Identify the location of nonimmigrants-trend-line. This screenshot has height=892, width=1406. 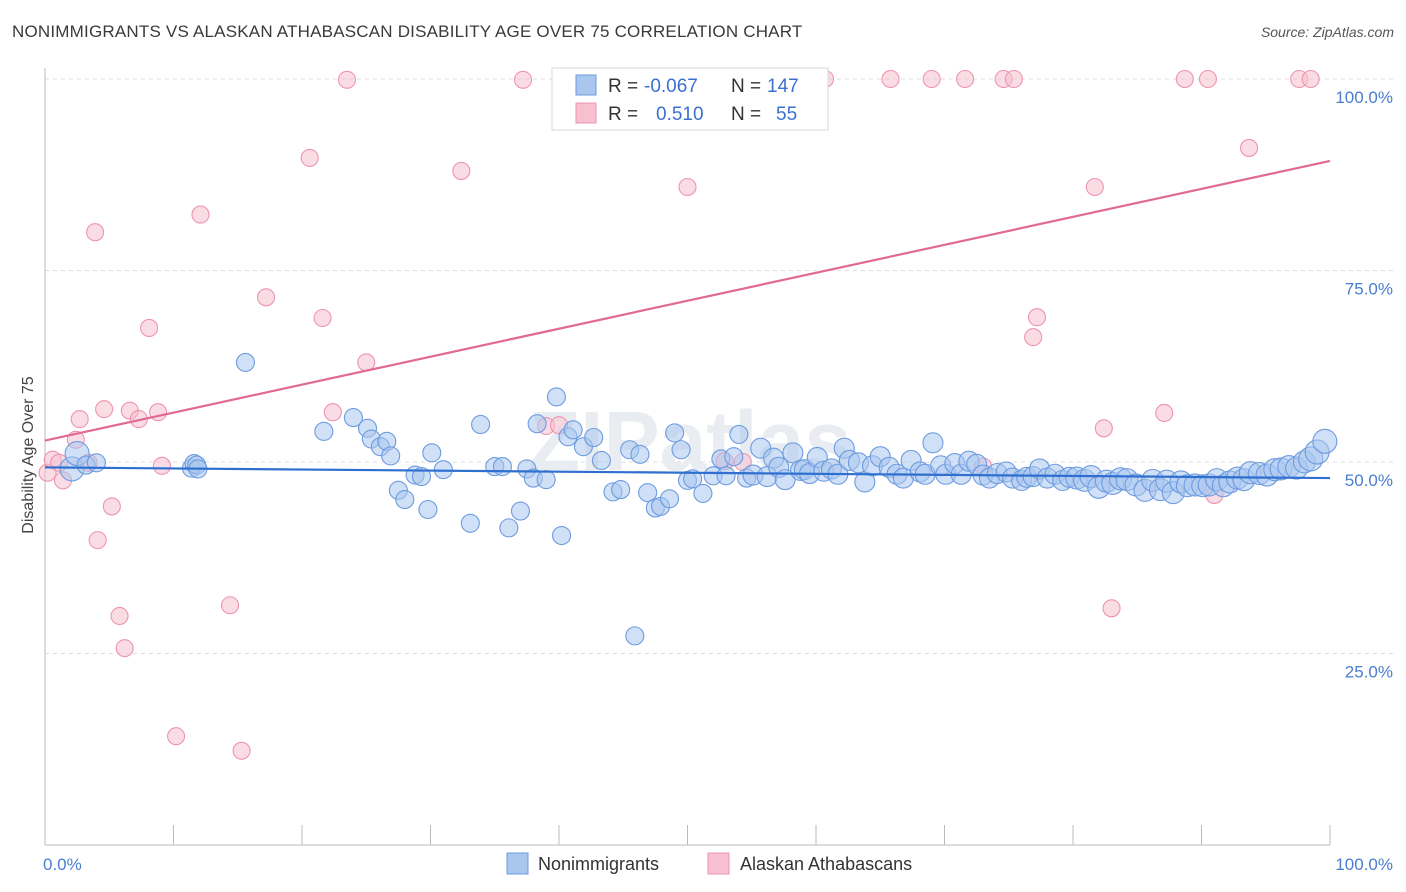
(687, 473).